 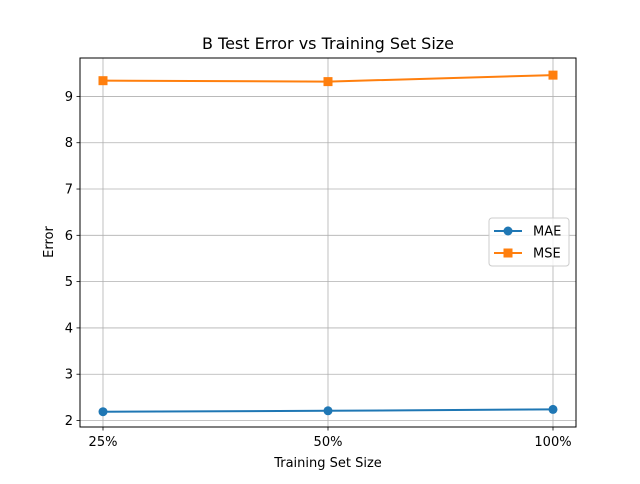 What do you see at coordinates (49, 242) in the screenshot?
I see `y-axis-label: Error` at bounding box center [49, 242].